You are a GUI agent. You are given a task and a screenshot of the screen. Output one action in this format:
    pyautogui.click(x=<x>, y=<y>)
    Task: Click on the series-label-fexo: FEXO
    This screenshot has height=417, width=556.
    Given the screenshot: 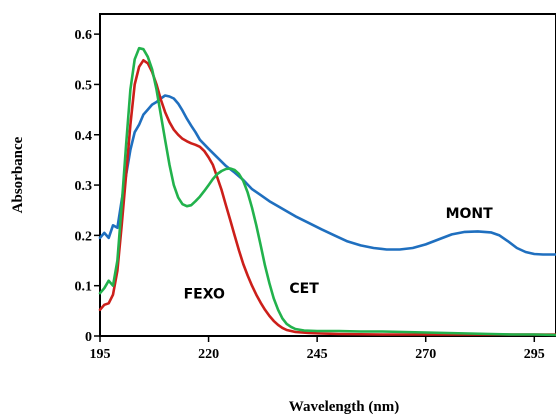 What is the action you would take?
    pyautogui.click(x=204, y=294)
    